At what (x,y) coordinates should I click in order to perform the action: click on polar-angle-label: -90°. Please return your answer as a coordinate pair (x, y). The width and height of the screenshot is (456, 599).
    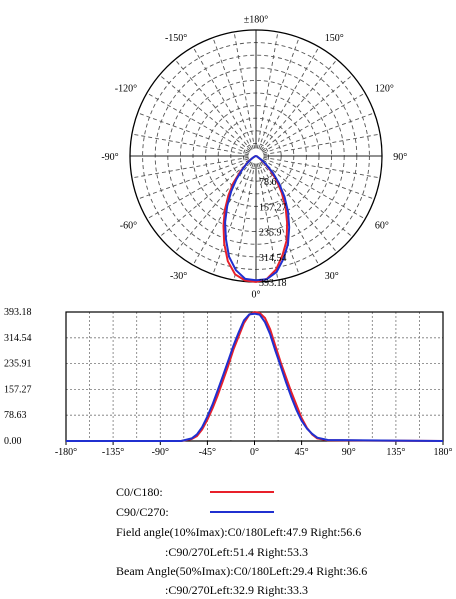
    Looking at the image, I should click on (109, 157).